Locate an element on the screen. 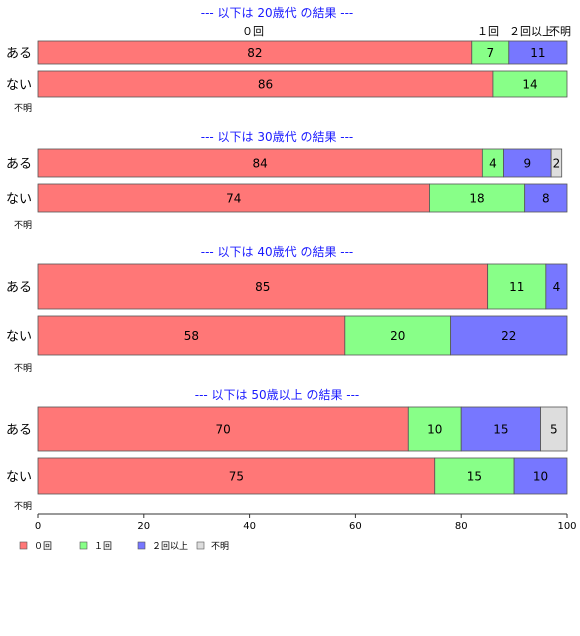  data-label: 9 is located at coordinates (528, 164).